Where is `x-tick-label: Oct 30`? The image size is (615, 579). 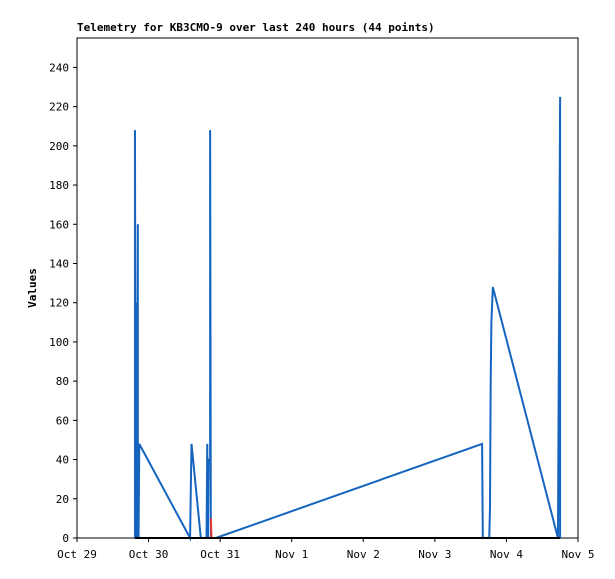 x-tick-label: Oct 30 is located at coordinates (149, 554).